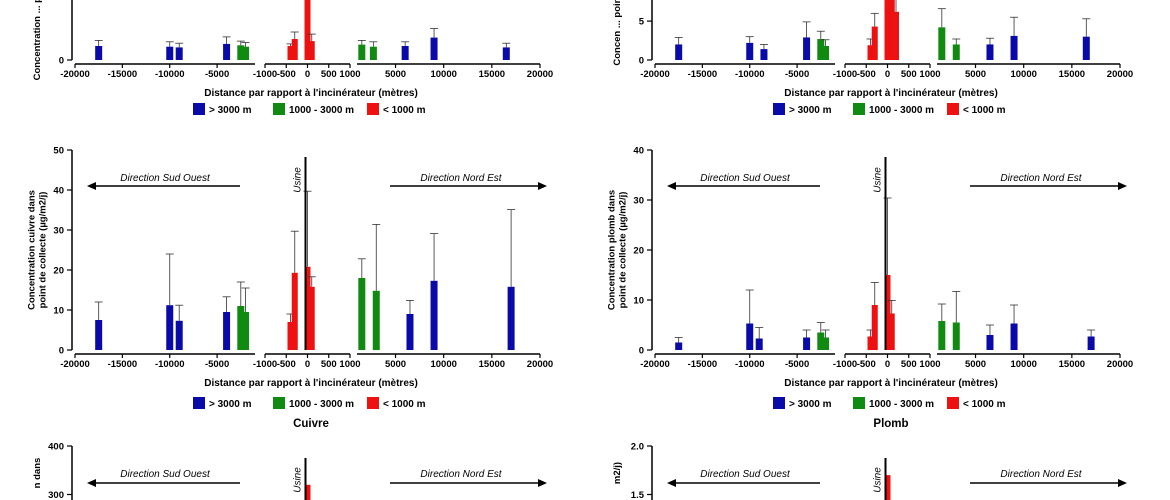  What do you see at coordinates (311, 424) in the screenshot?
I see `panel-title: Cuivre` at bounding box center [311, 424].